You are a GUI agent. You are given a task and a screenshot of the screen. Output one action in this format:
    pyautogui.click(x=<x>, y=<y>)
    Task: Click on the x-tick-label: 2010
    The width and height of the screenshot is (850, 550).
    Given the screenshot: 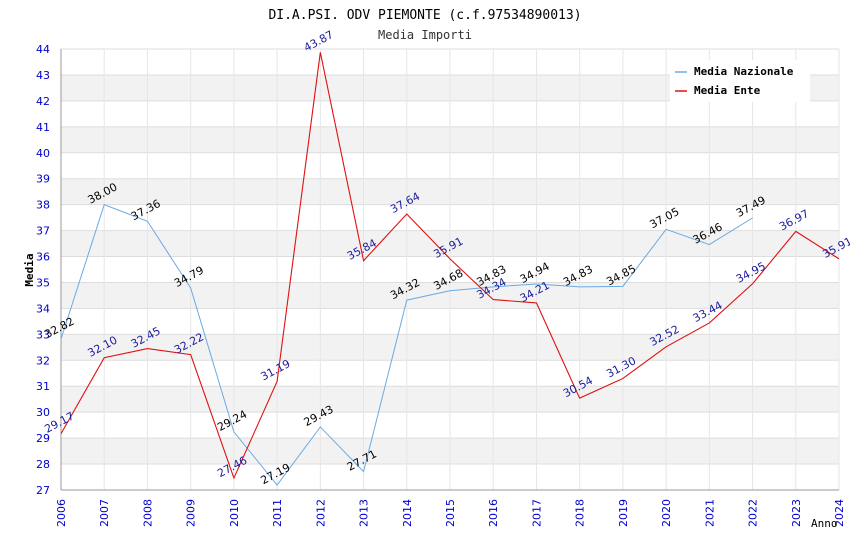 What is the action you would take?
    pyautogui.click(x=234, y=513)
    